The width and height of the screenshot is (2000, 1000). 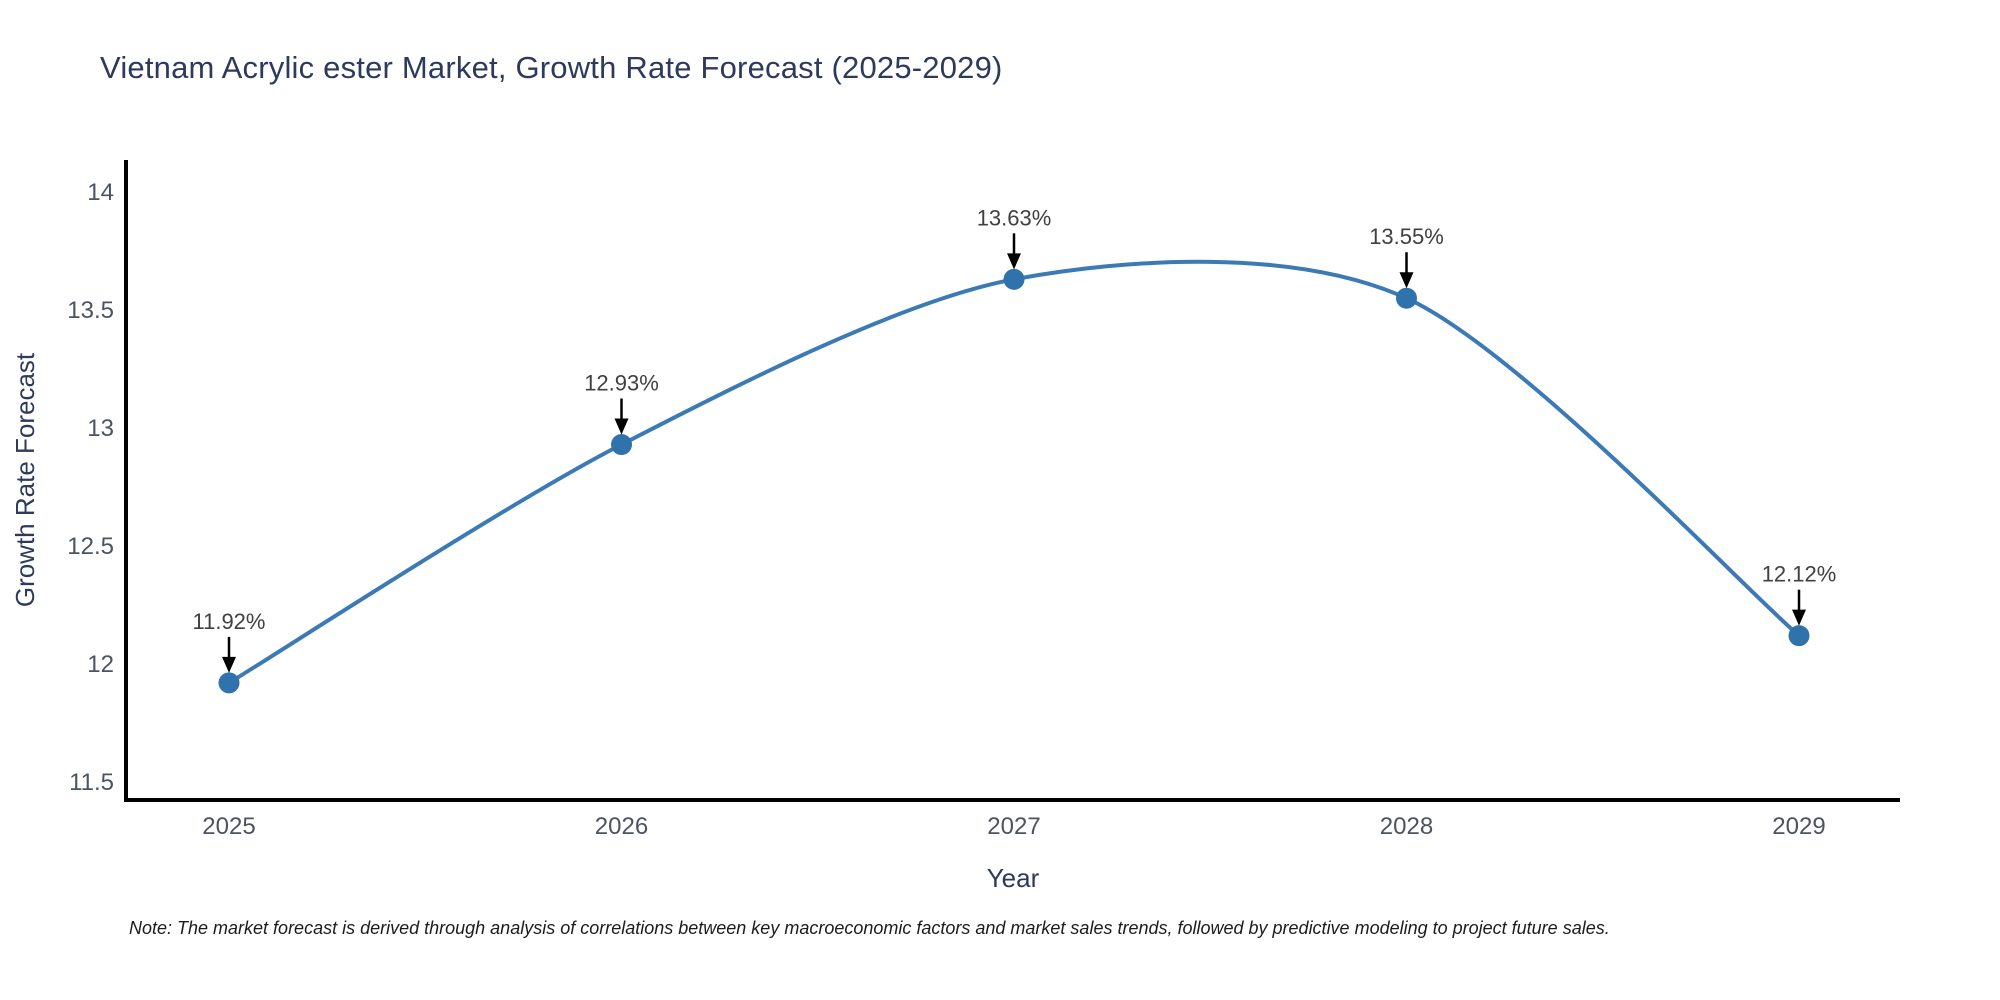 What do you see at coordinates (621, 445) in the screenshot?
I see `data-point-2026` at bounding box center [621, 445].